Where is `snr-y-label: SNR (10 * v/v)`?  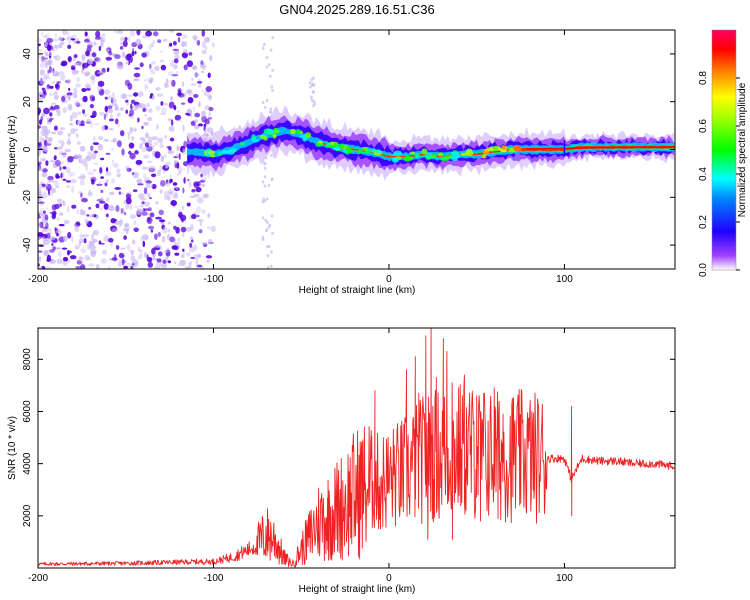
snr-y-label: SNR (10 * v/v) is located at coordinates (12, 448).